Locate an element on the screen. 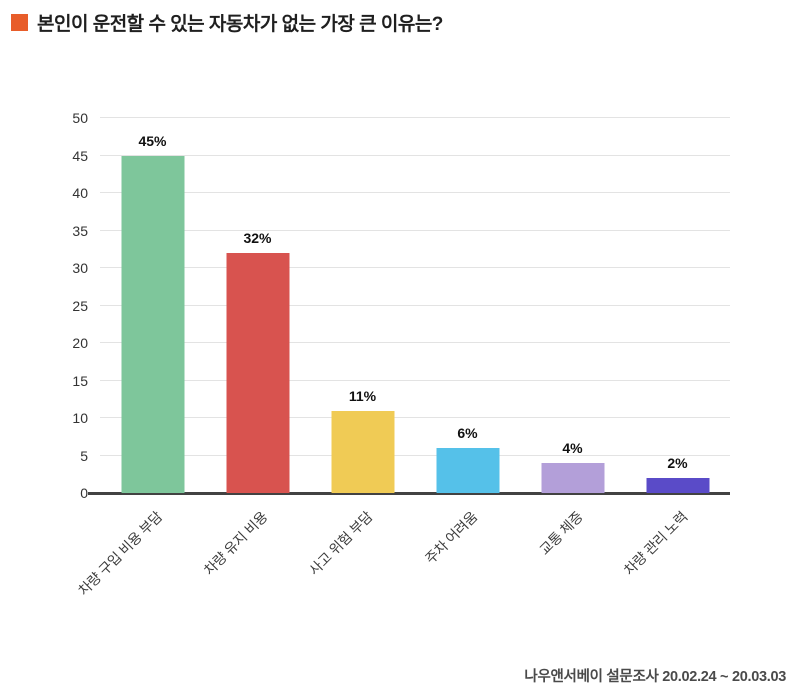  y-tick-label: 0 is located at coordinates (84, 493).